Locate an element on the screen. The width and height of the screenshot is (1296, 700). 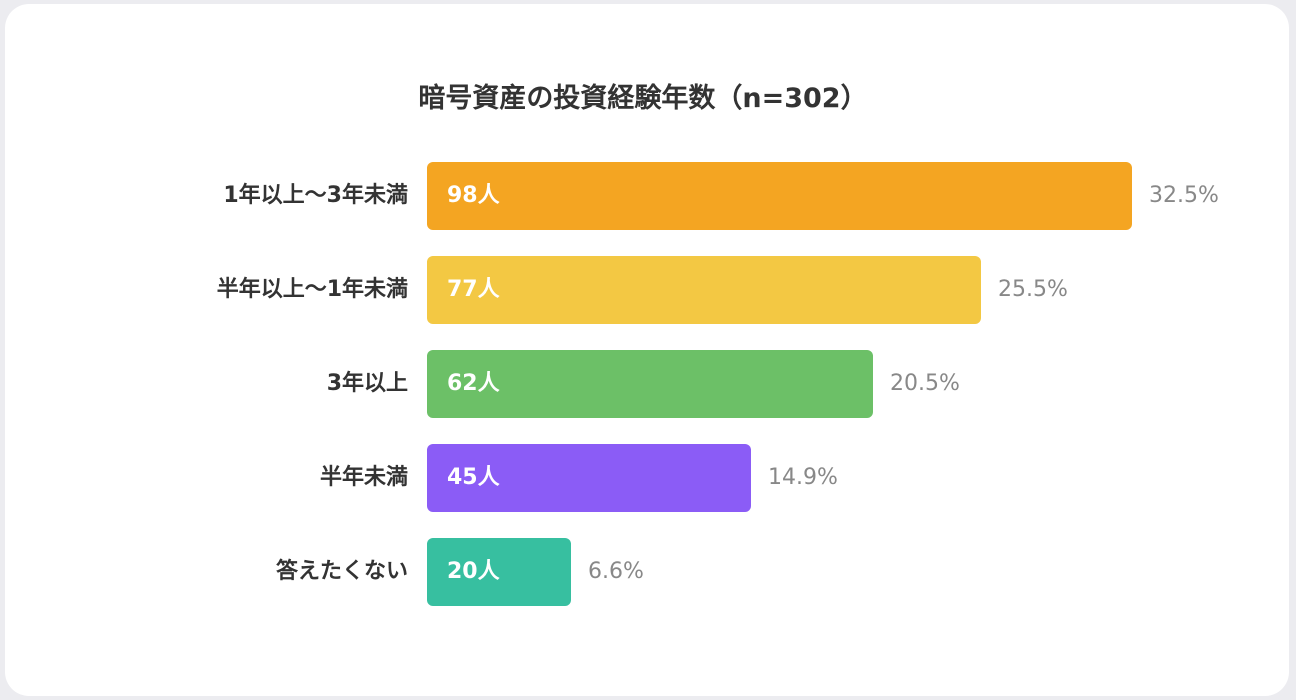
category-label: 半年以上〜1年未満 is located at coordinates (312, 289).